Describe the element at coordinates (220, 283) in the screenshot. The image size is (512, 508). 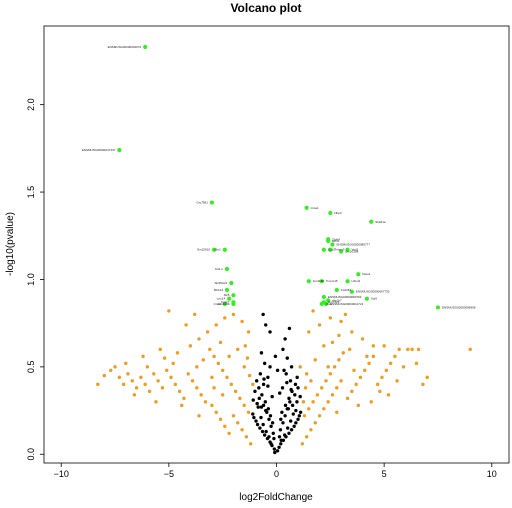
I see `gene-label: Slc25A21` at that location.